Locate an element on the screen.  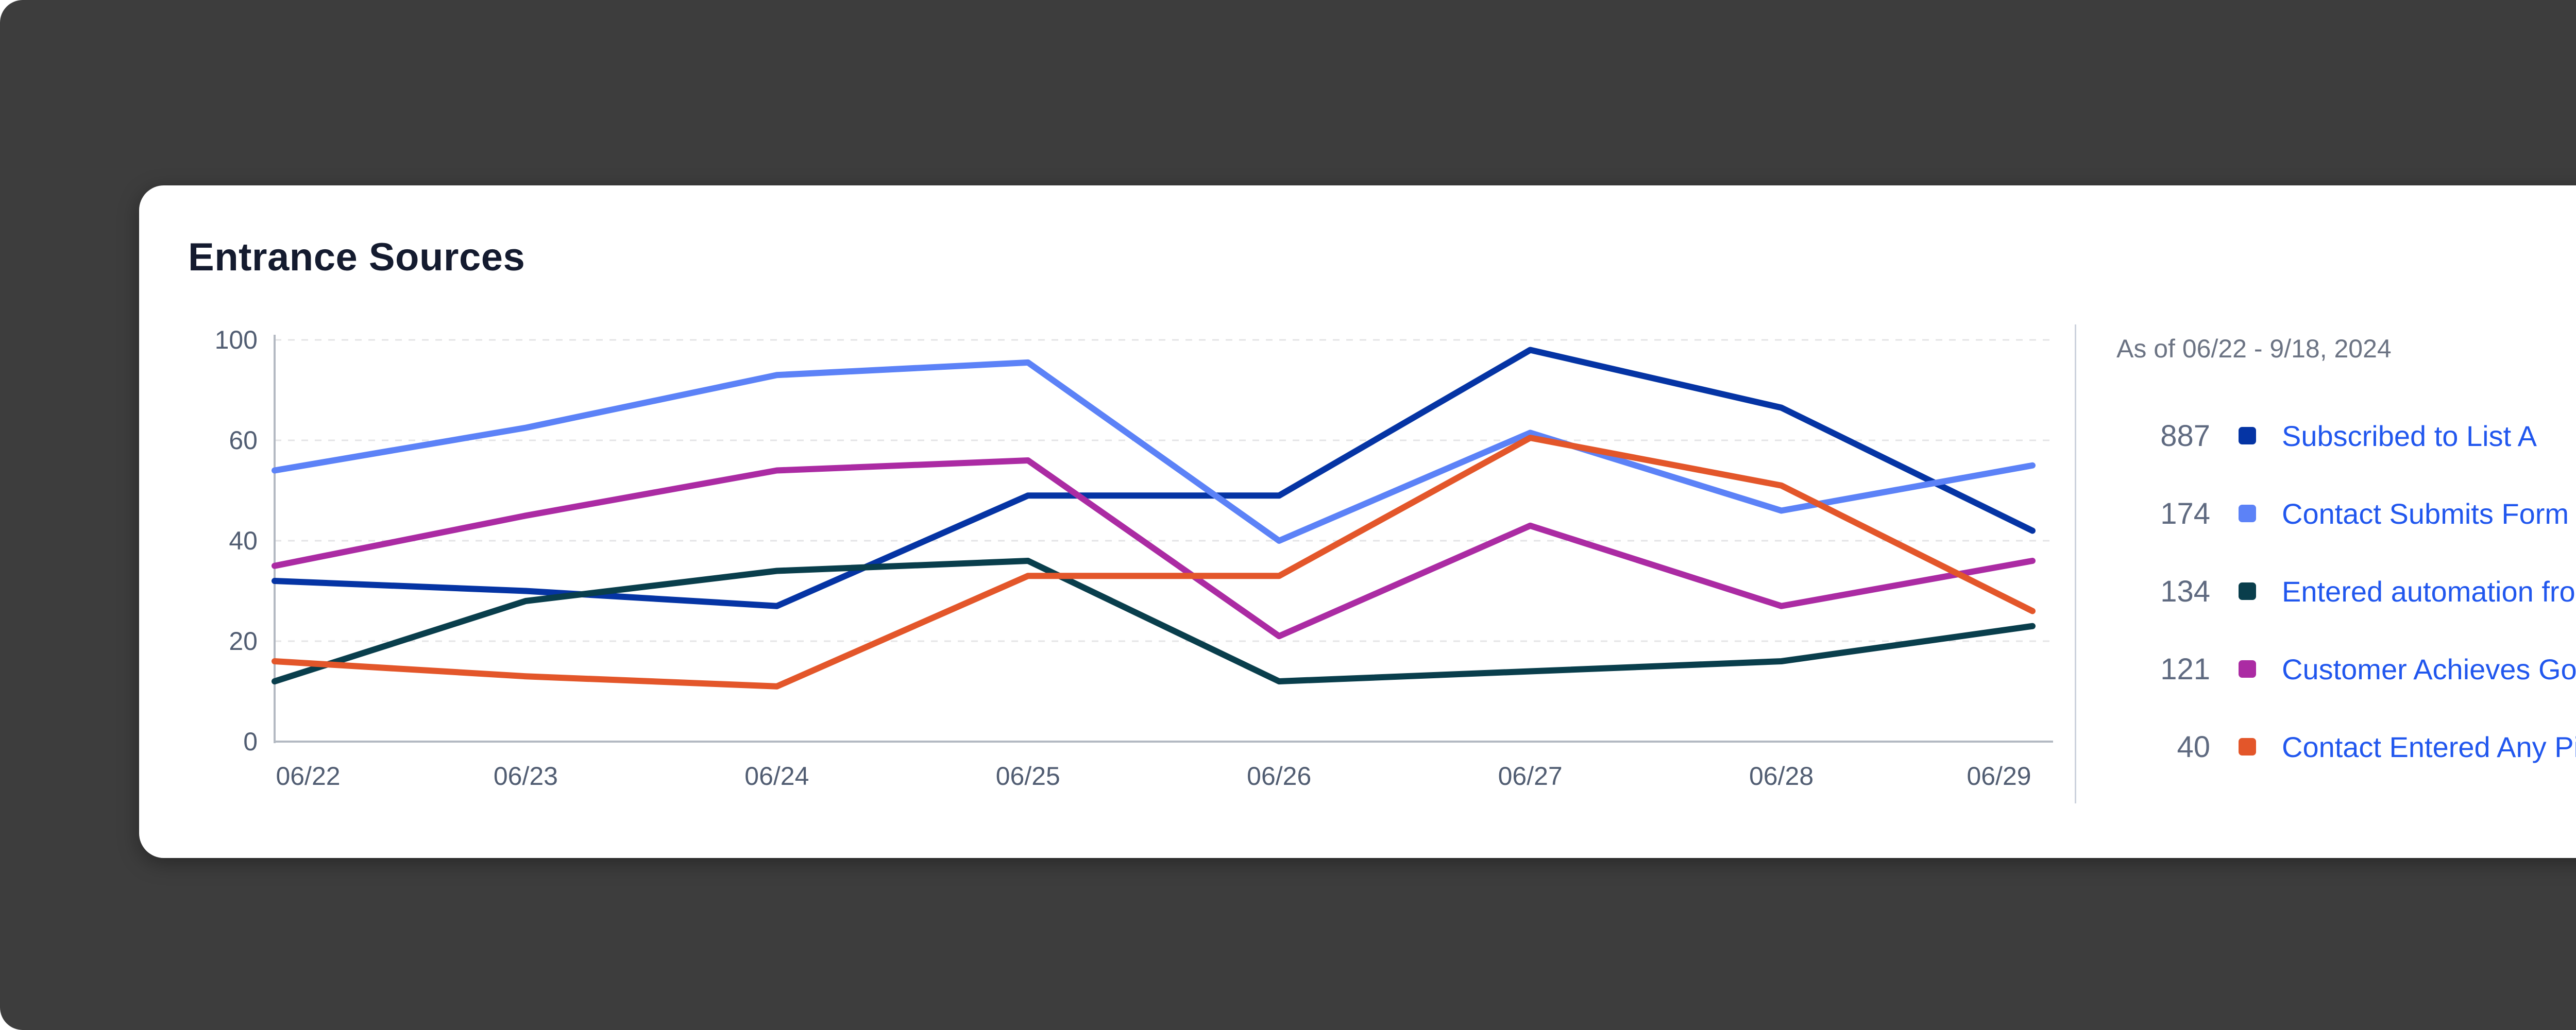
legend-item: 40 Contact Entered Any Pipeline is located at coordinates (2351, 747).